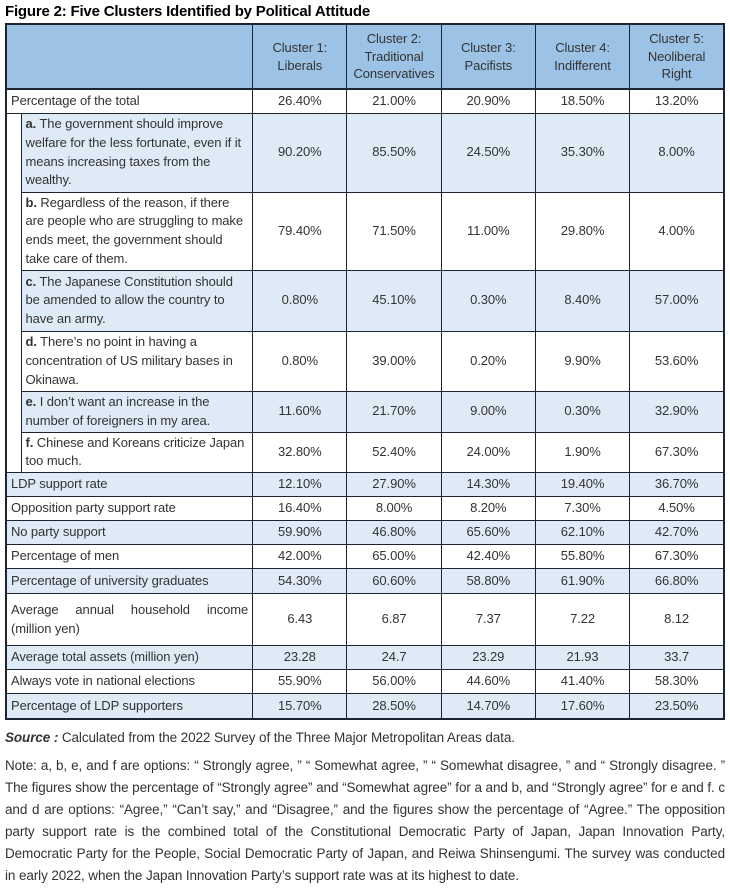 This screenshot has width=730, height=895. Describe the element at coordinates (31, 342) in the screenshot. I see `row-letter: d.` at that location.